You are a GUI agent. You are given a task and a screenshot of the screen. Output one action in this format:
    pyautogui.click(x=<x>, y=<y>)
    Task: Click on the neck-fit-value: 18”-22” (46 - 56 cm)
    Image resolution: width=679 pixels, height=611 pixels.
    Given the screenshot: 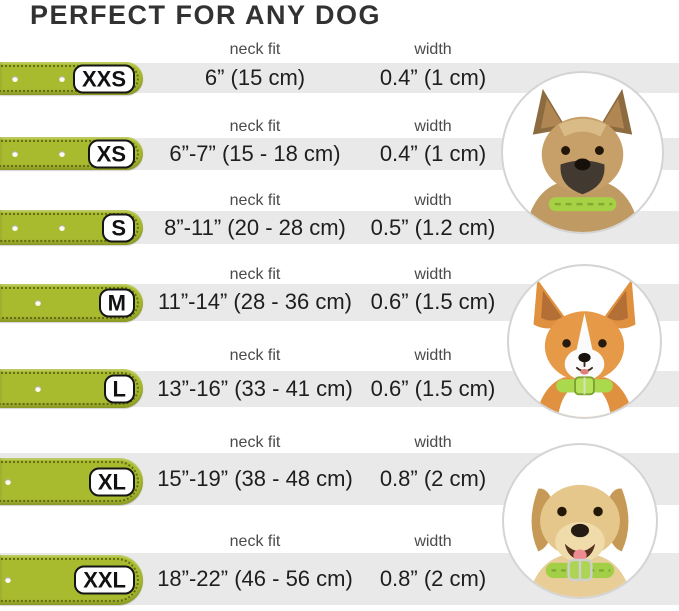 What is the action you would take?
    pyautogui.click(x=255, y=578)
    